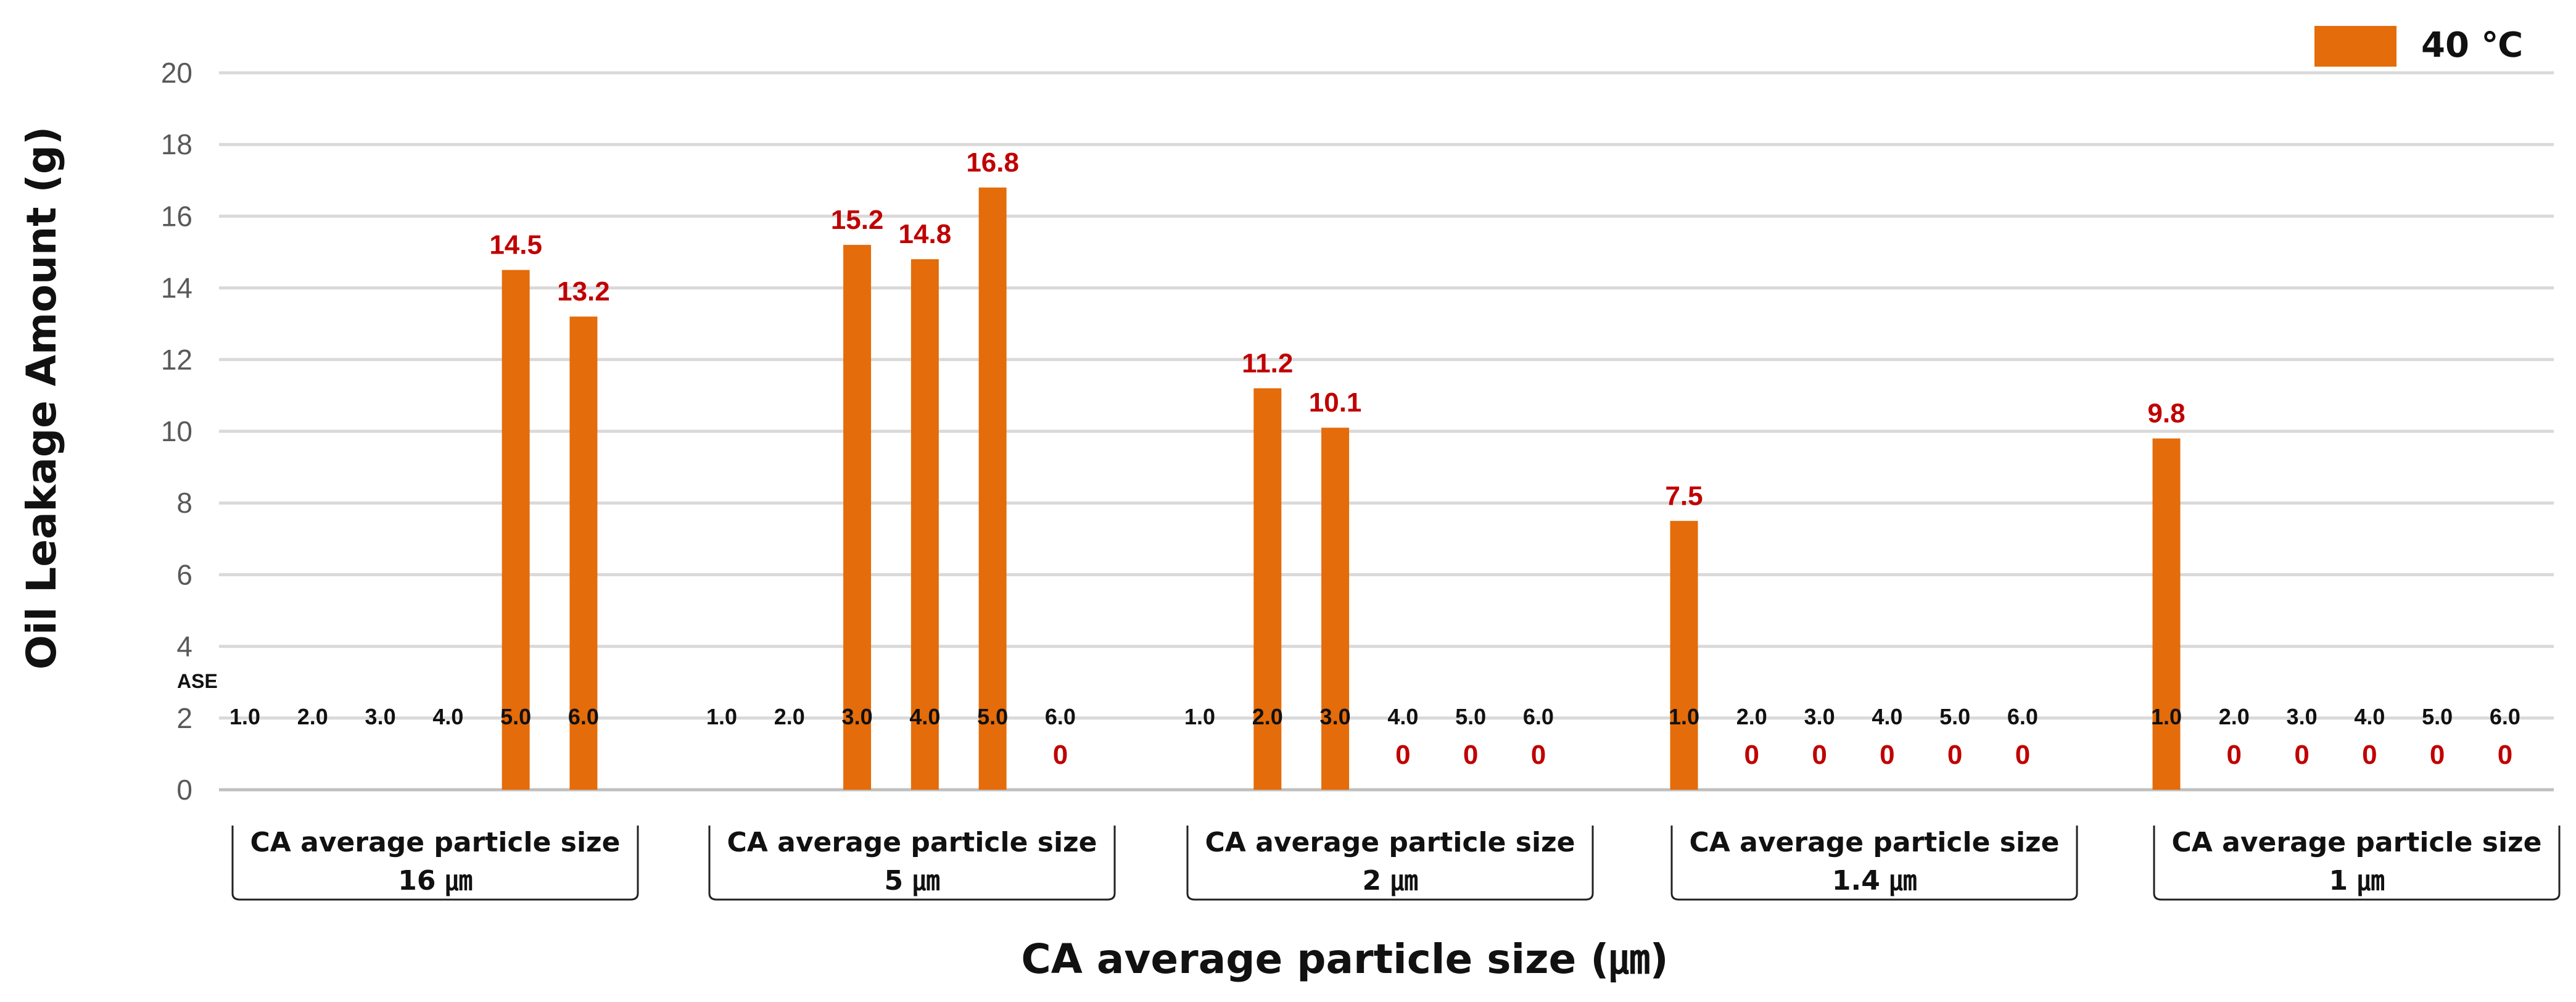 This screenshot has width=2576, height=1002. Describe the element at coordinates (1335, 402) in the screenshot. I see `data-label: 10.1` at that location.